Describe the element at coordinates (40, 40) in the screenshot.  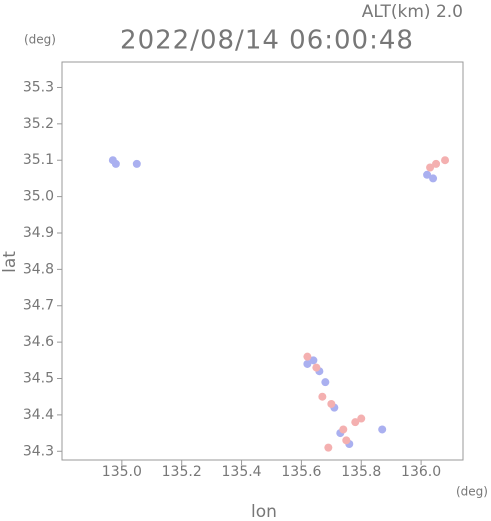
I see `y-unit: (deg)` at that location.